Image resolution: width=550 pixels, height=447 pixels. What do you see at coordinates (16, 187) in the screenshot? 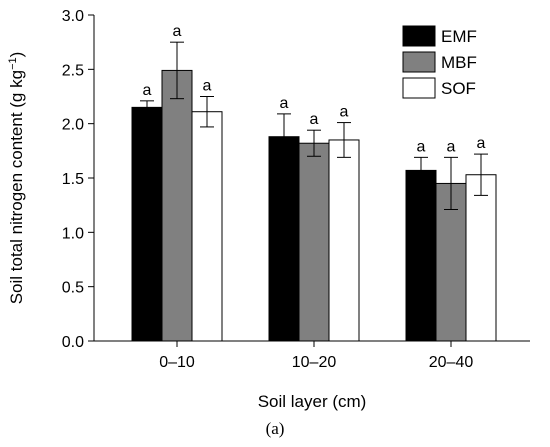
I see `y-axis-title-main: Soil total nitrogen content (g kg` at bounding box center [16, 187].